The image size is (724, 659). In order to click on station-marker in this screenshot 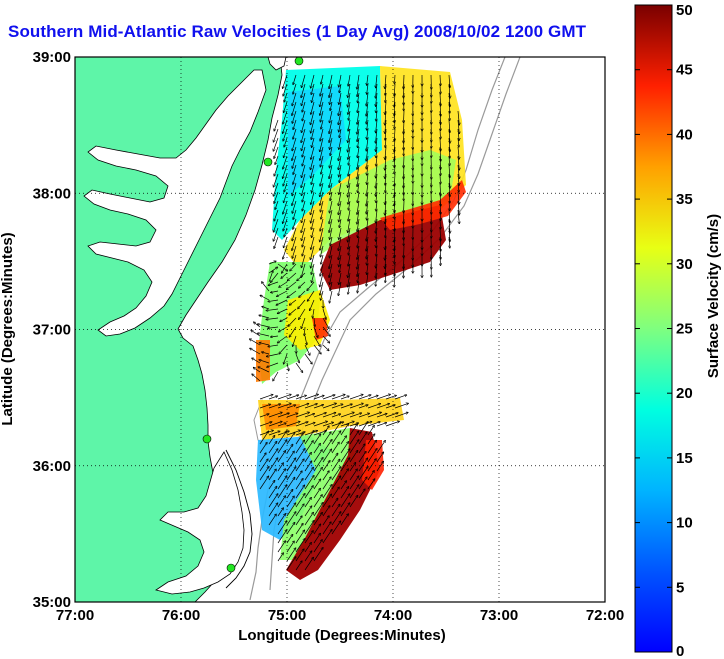, I will do `click(207, 439)`.